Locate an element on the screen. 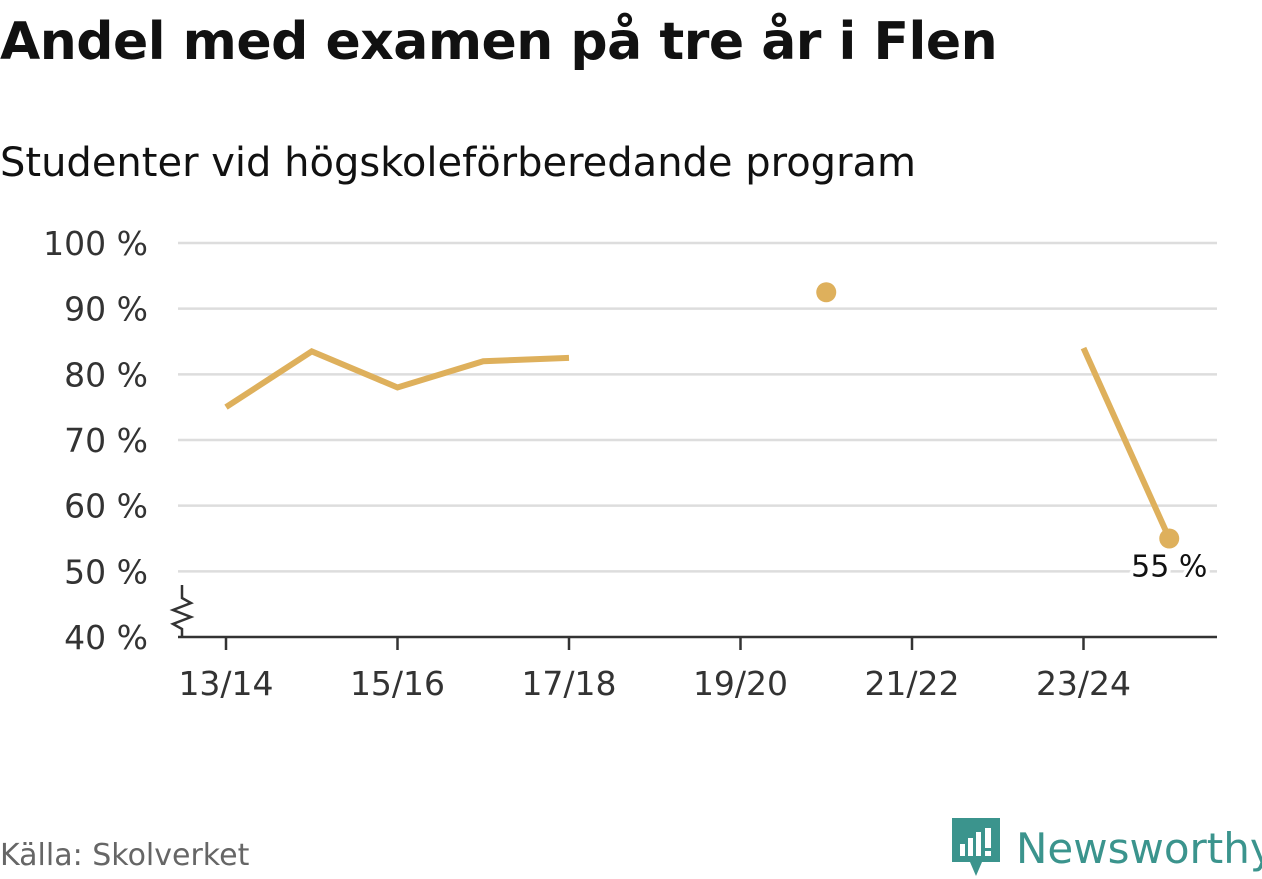 The image size is (1262, 879). y-tick-label: 70 % is located at coordinates (106, 440).